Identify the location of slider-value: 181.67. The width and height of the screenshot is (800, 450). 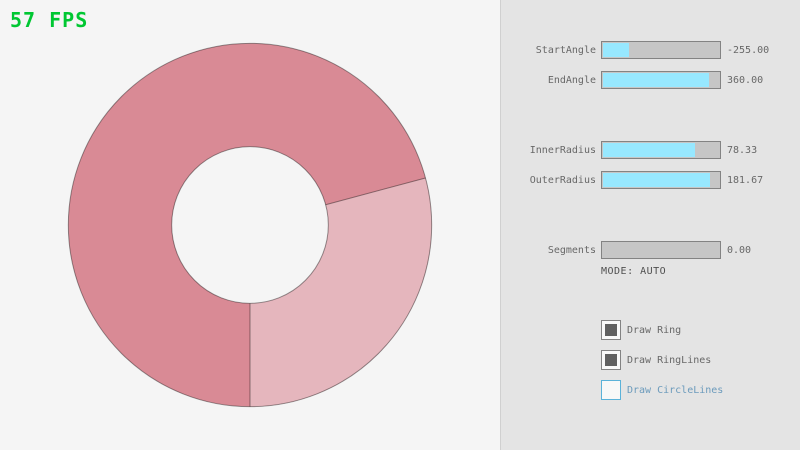
(745, 180).